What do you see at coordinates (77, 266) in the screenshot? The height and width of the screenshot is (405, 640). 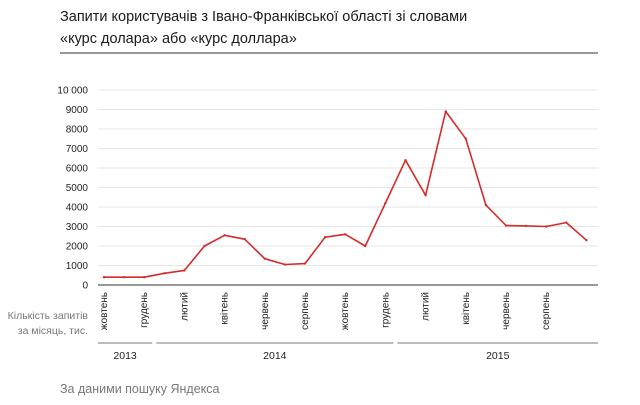 I see `y-tick-label: 1000` at bounding box center [77, 266].